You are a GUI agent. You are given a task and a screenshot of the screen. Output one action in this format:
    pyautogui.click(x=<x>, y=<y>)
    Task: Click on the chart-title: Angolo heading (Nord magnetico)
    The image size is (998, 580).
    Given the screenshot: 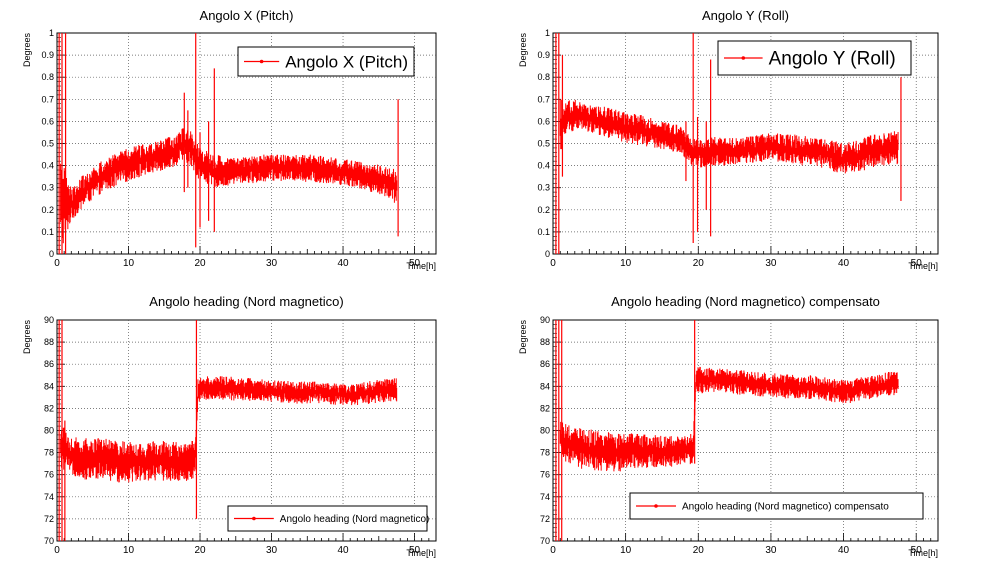 What is the action you would take?
    pyautogui.click(x=246, y=301)
    